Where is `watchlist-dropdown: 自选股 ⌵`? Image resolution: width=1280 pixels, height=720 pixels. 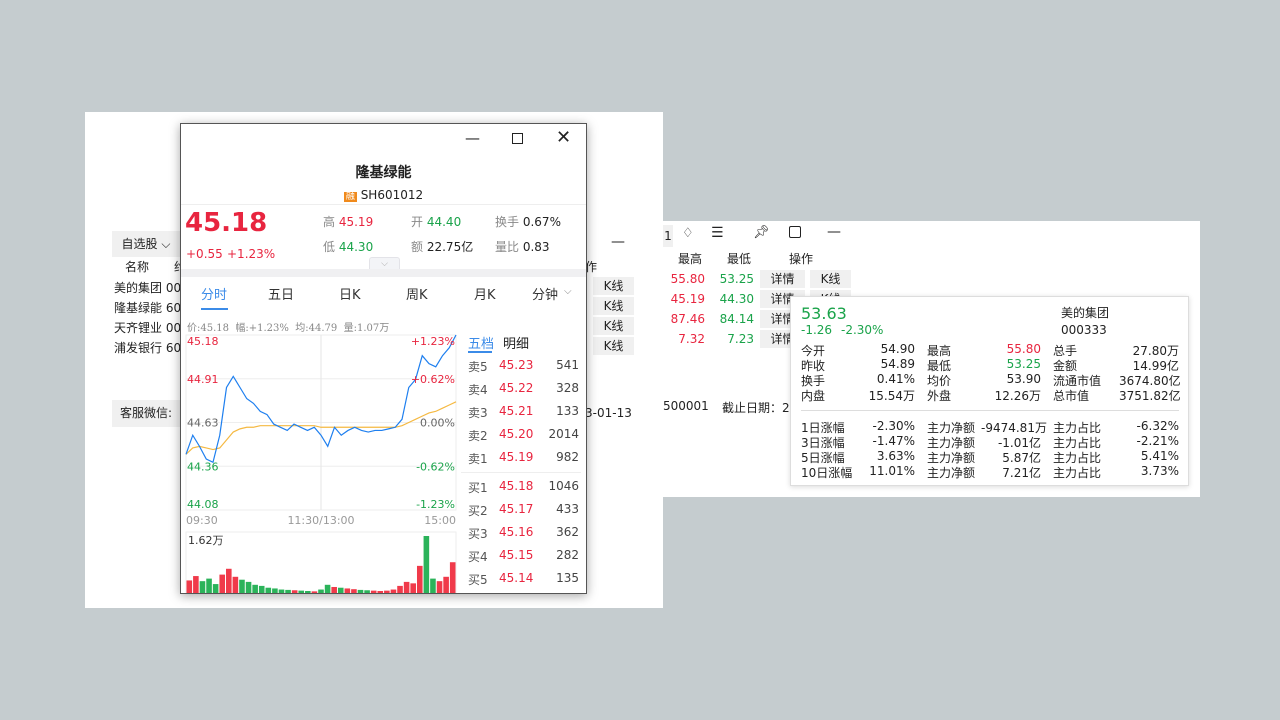 watchlist-dropdown: 自选股 ⌵ is located at coordinates (146, 244).